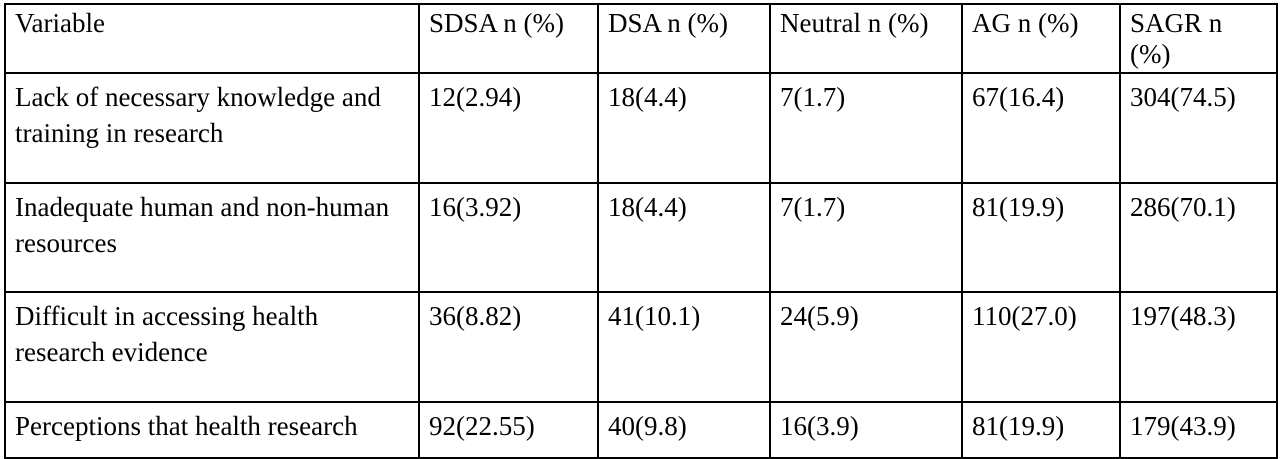 Image resolution: width=1280 pixels, height=459 pixels. I want to click on cell-neutral: 24(5.9), so click(866, 347).